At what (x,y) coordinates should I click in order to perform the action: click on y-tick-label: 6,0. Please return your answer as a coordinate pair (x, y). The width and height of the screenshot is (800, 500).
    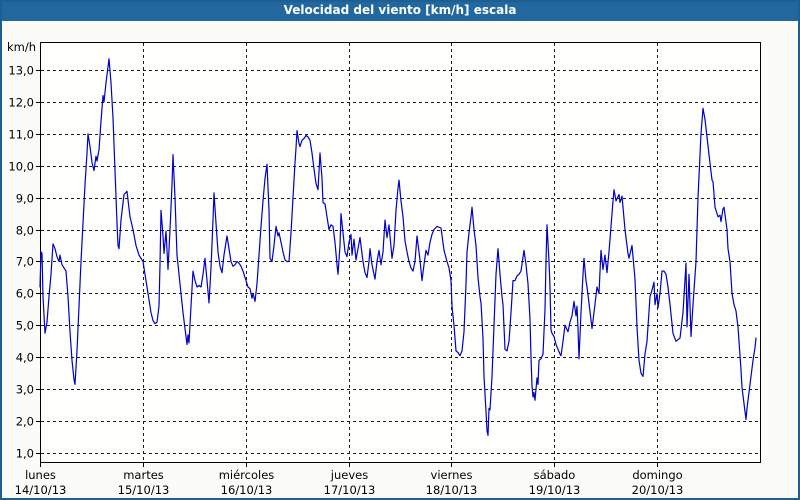
    Looking at the image, I should click on (25, 294).